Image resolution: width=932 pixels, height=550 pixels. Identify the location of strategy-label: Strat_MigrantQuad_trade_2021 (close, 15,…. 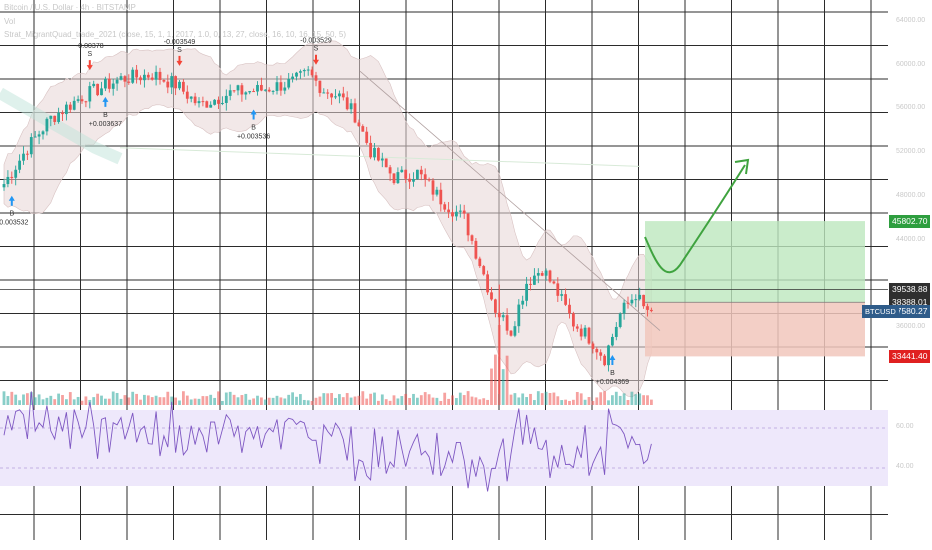
(175, 34).